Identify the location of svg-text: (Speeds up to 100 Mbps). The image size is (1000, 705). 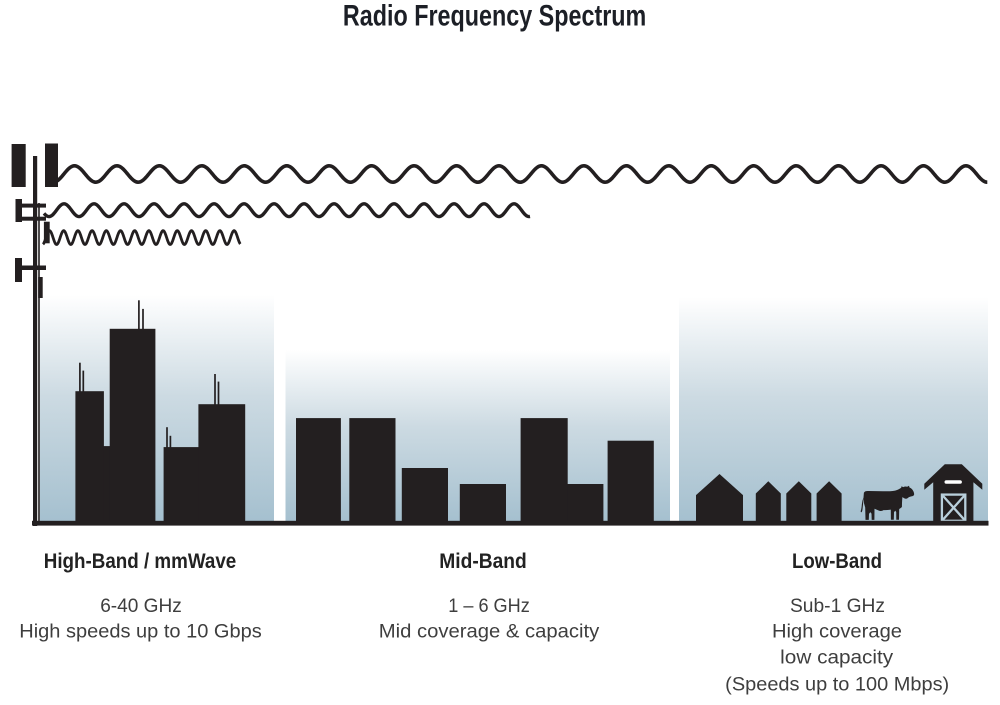
(837, 685).